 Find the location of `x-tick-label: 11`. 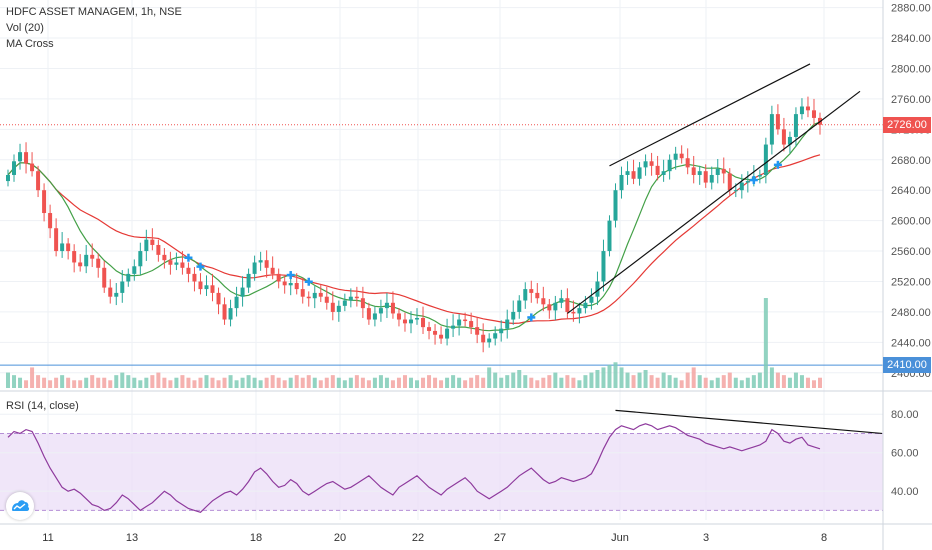

x-tick-label: 11 is located at coordinates (47, 538).